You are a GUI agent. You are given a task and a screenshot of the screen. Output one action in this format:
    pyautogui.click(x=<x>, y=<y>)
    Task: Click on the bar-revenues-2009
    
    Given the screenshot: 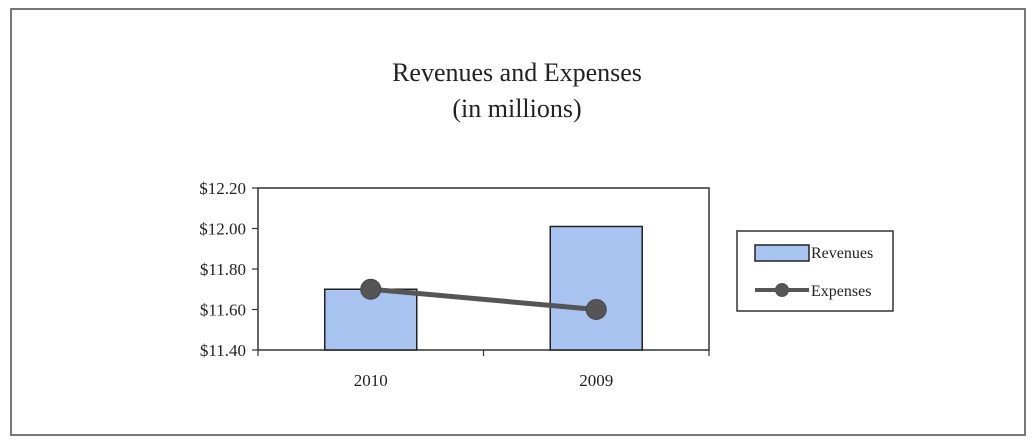 What is the action you would take?
    pyautogui.click(x=596, y=288)
    